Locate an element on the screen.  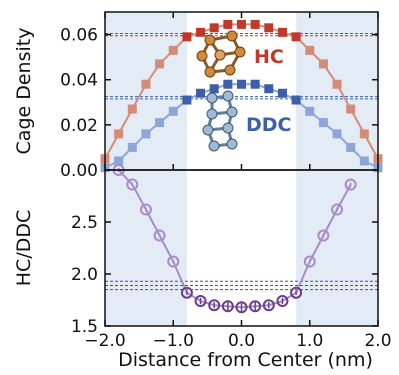
xtick-0: −2.0 is located at coordinates (104, 341).